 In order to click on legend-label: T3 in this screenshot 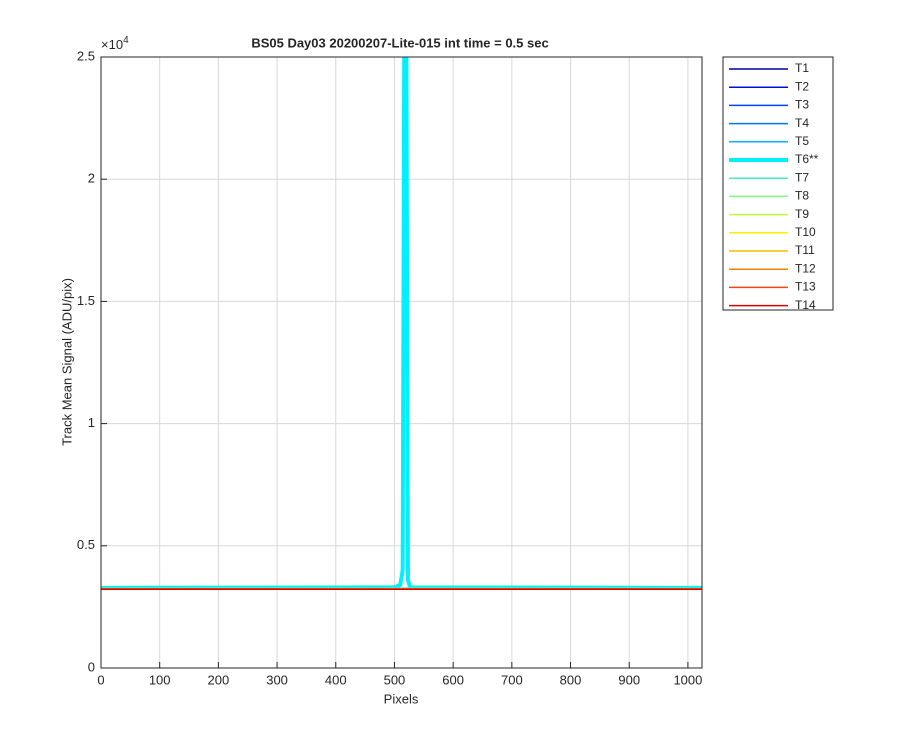, I will do `click(802, 105)`.